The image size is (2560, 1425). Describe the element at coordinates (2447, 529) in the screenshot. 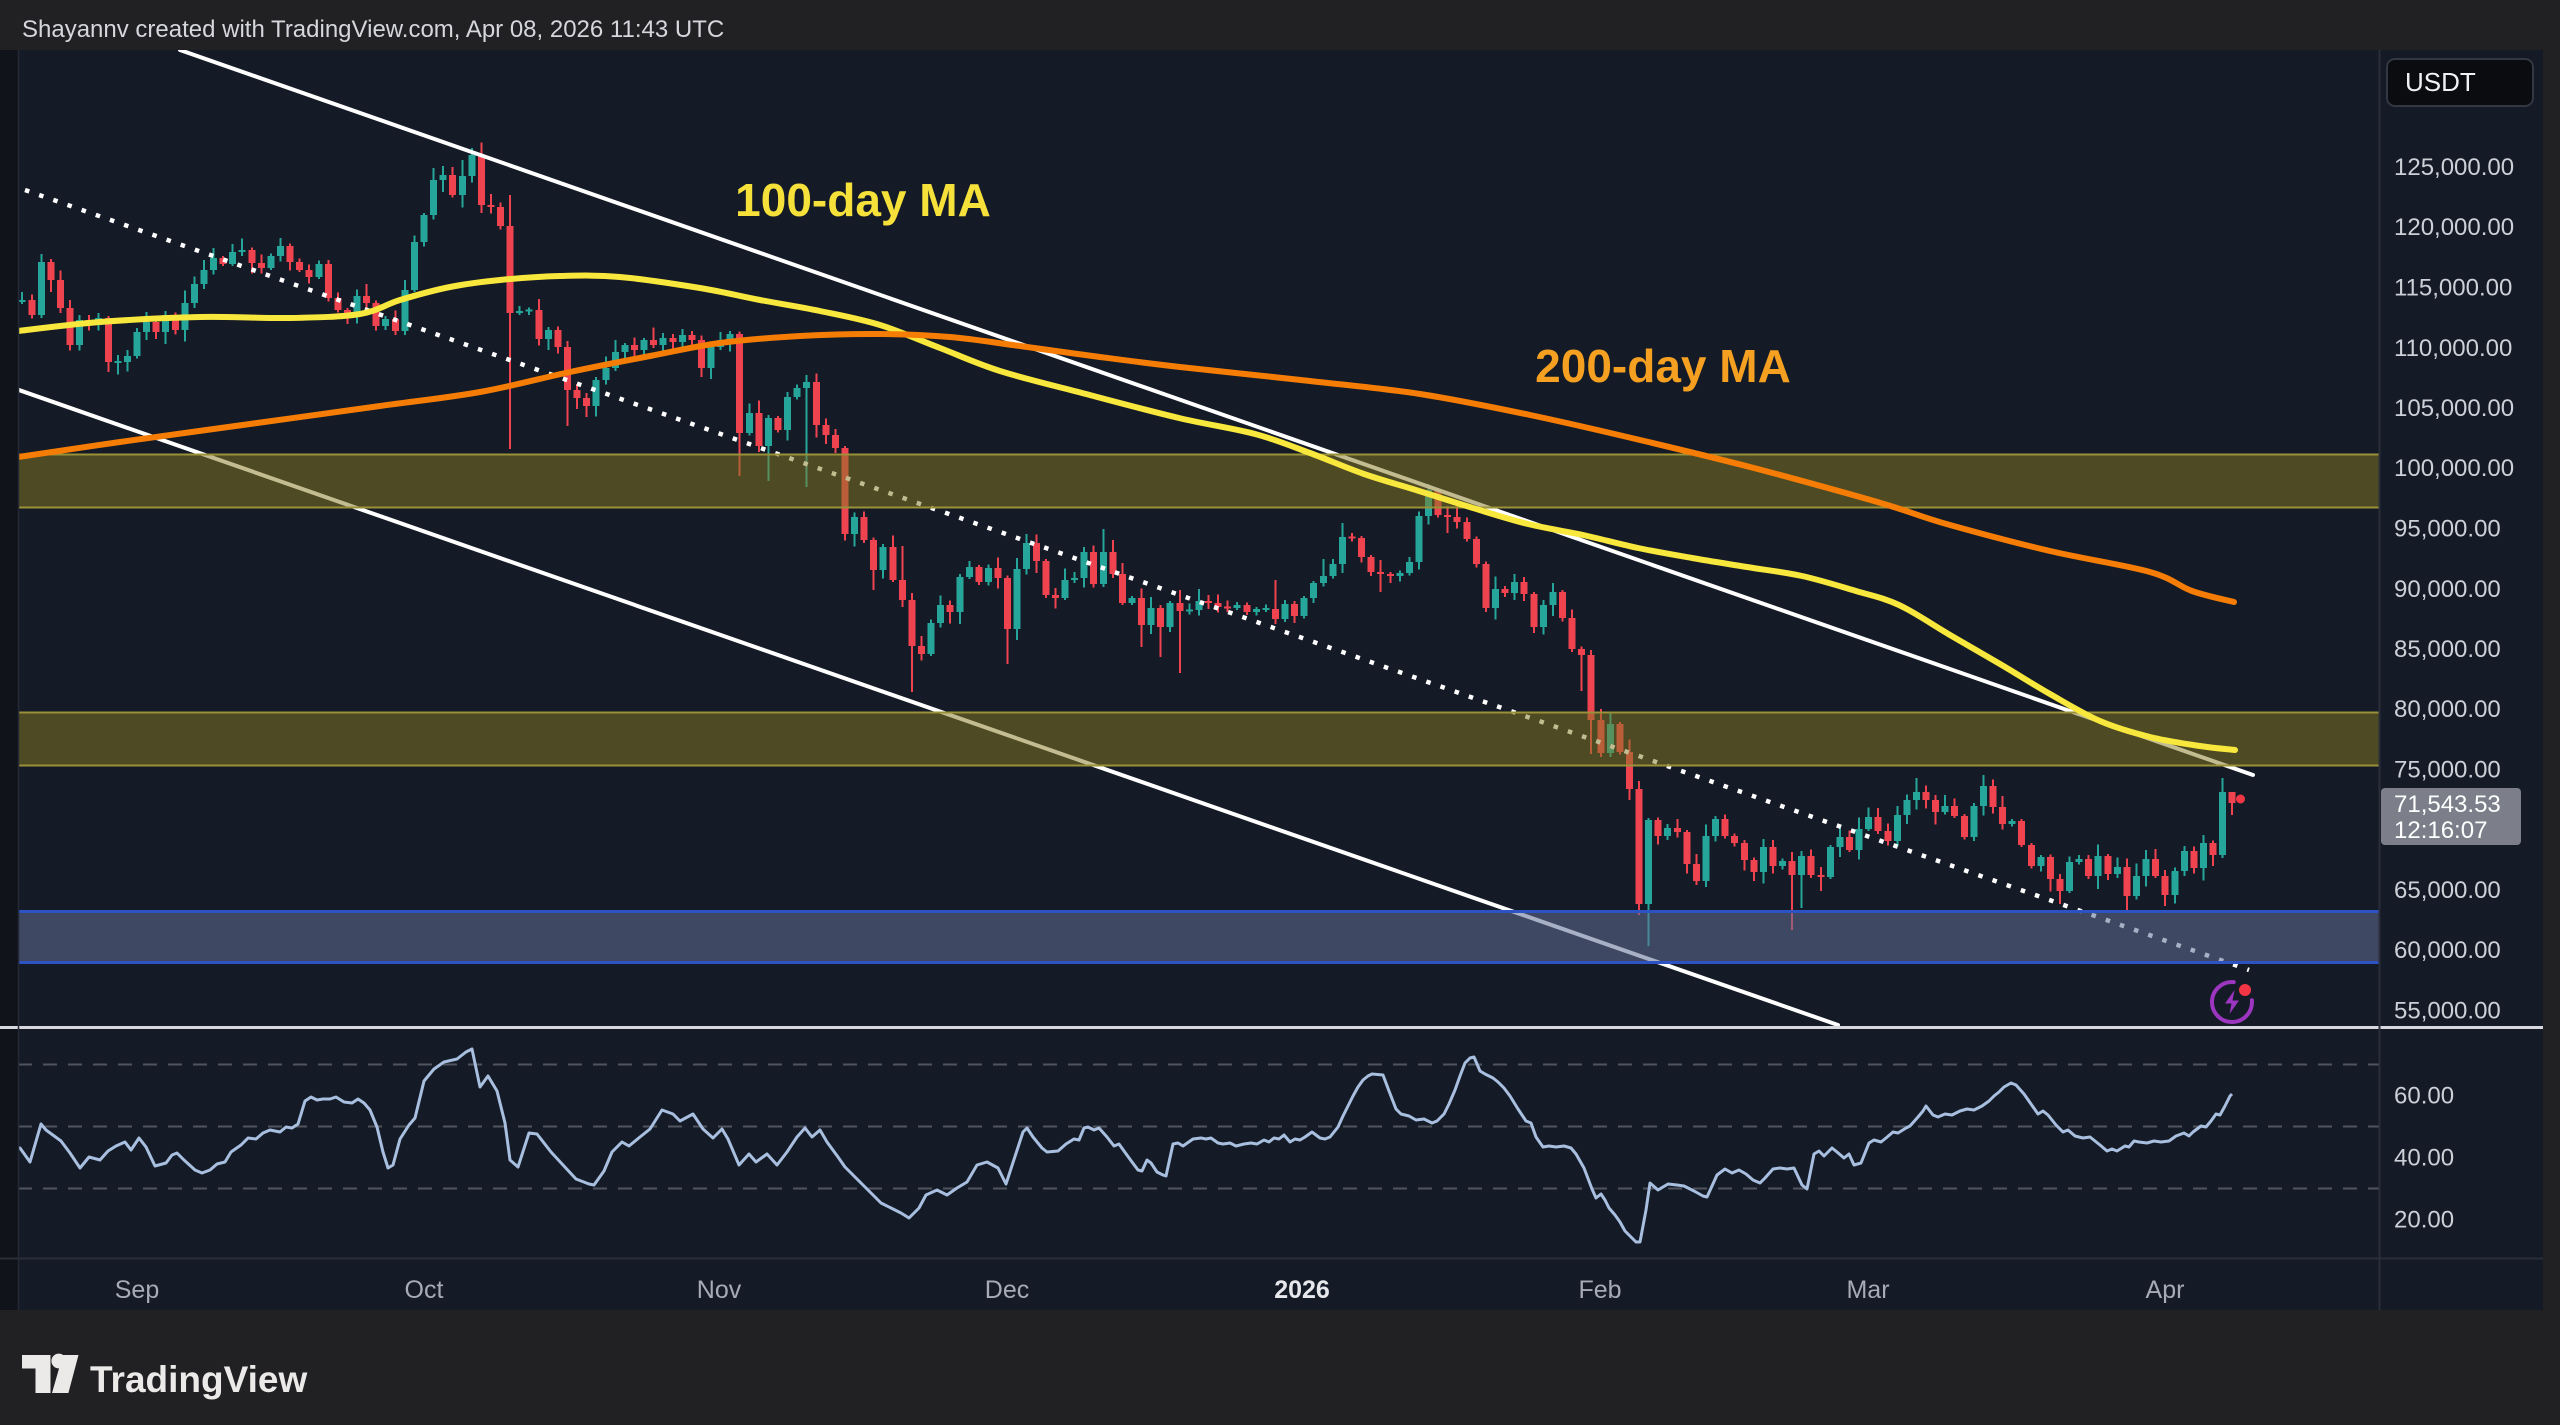

I see `svg-text: 95,000.00` at that location.